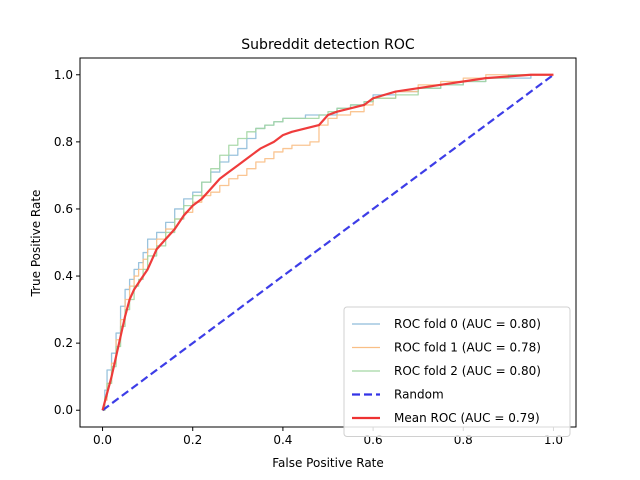 This screenshot has height=480, width=640. I want to click on chart-title: Subreddit detection ROC, so click(328, 45).